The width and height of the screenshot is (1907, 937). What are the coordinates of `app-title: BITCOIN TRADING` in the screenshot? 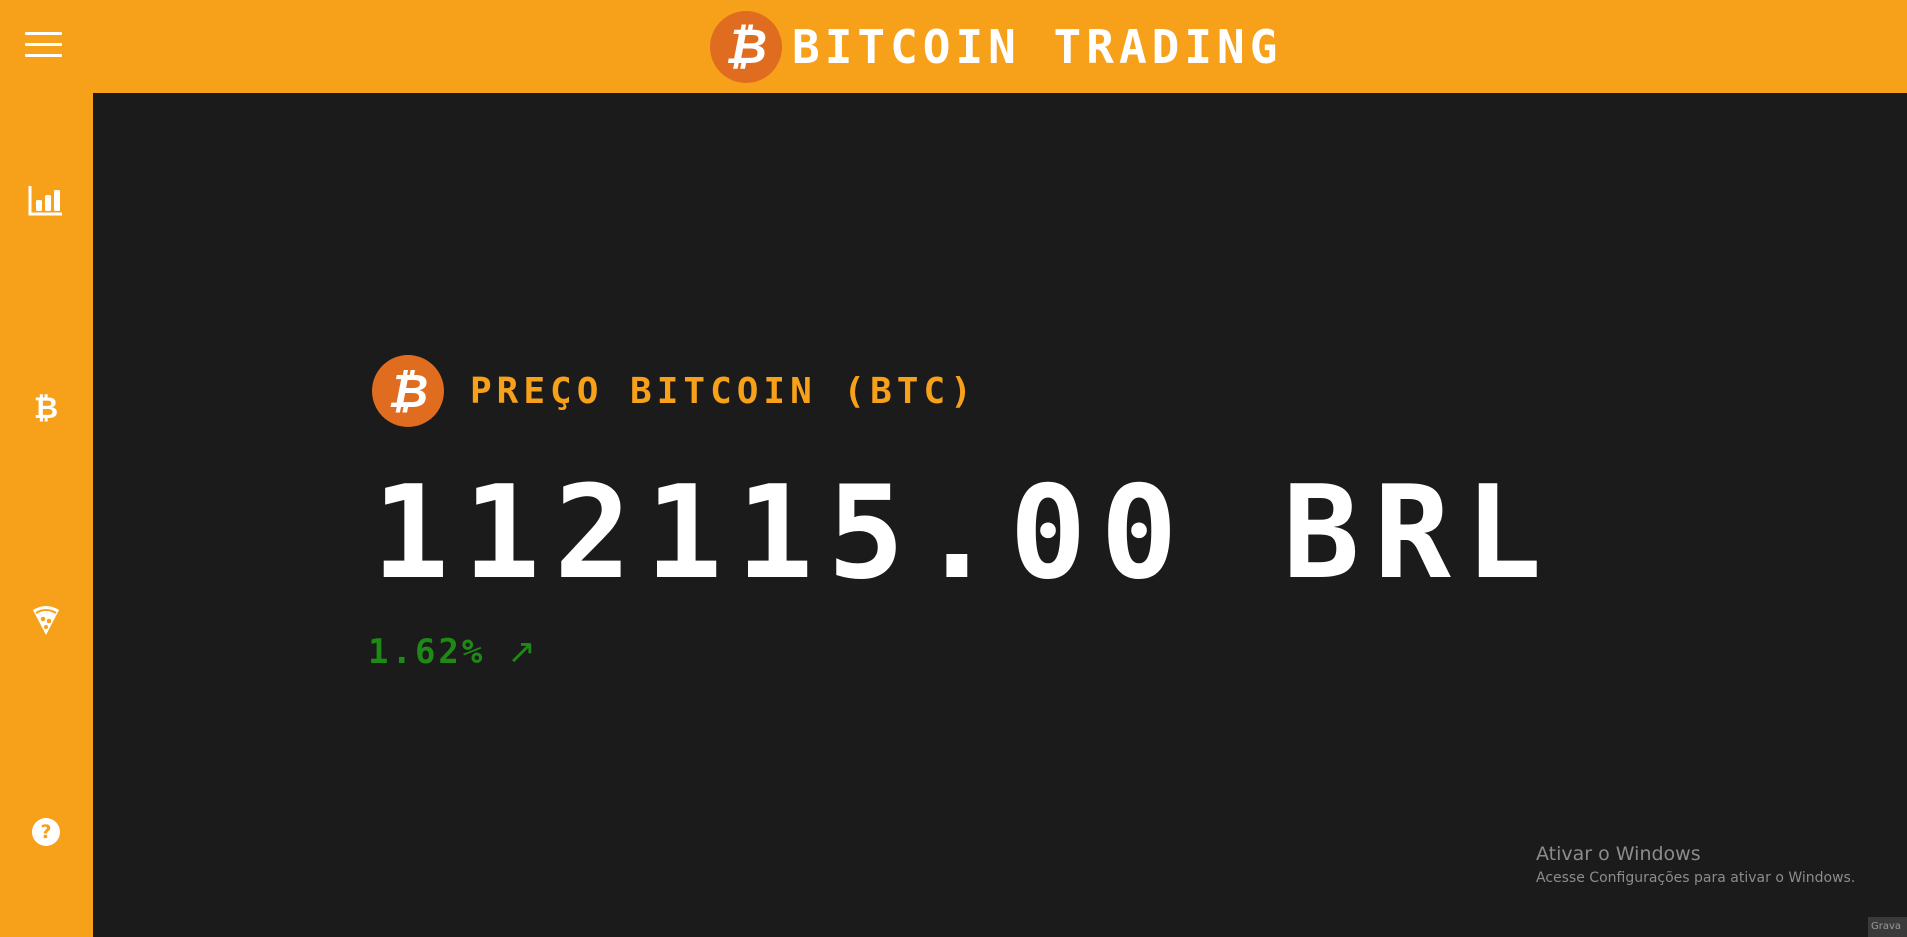 It's located at (1037, 47).